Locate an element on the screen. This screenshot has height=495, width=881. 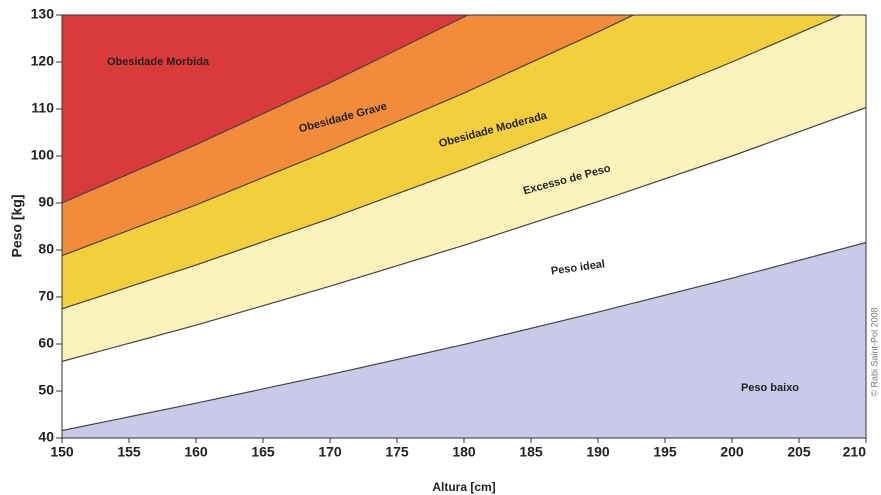
y-tick-label: 120 is located at coordinates (43, 61).